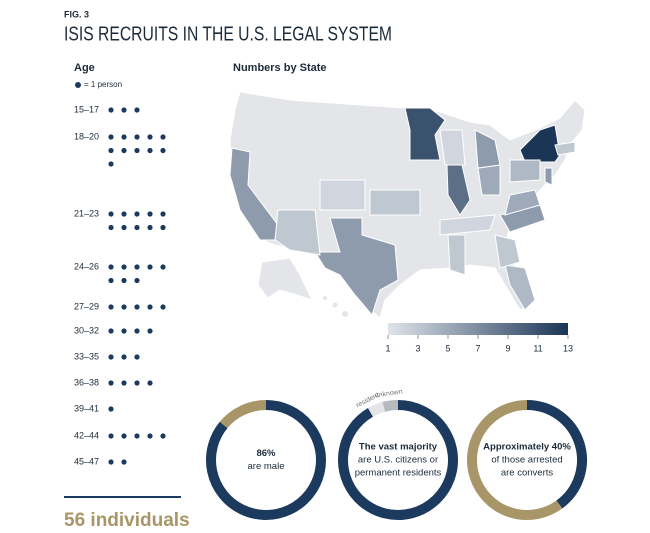 This screenshot has height=533, width=650. I want to click on circle-text: are U.S. citizens or, so click(398, 460).